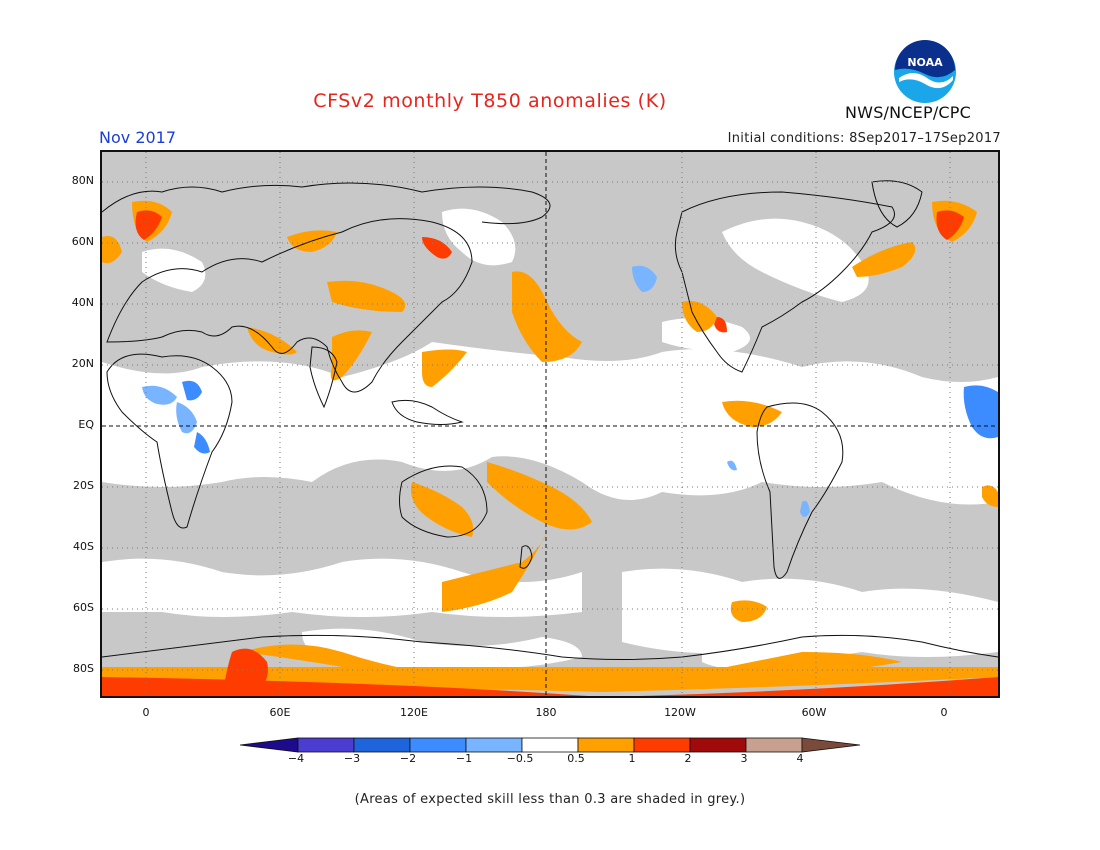  Describe the element at coordinates (82, 363) in the screenshot. I see `lat-tick: 20N` at that location.